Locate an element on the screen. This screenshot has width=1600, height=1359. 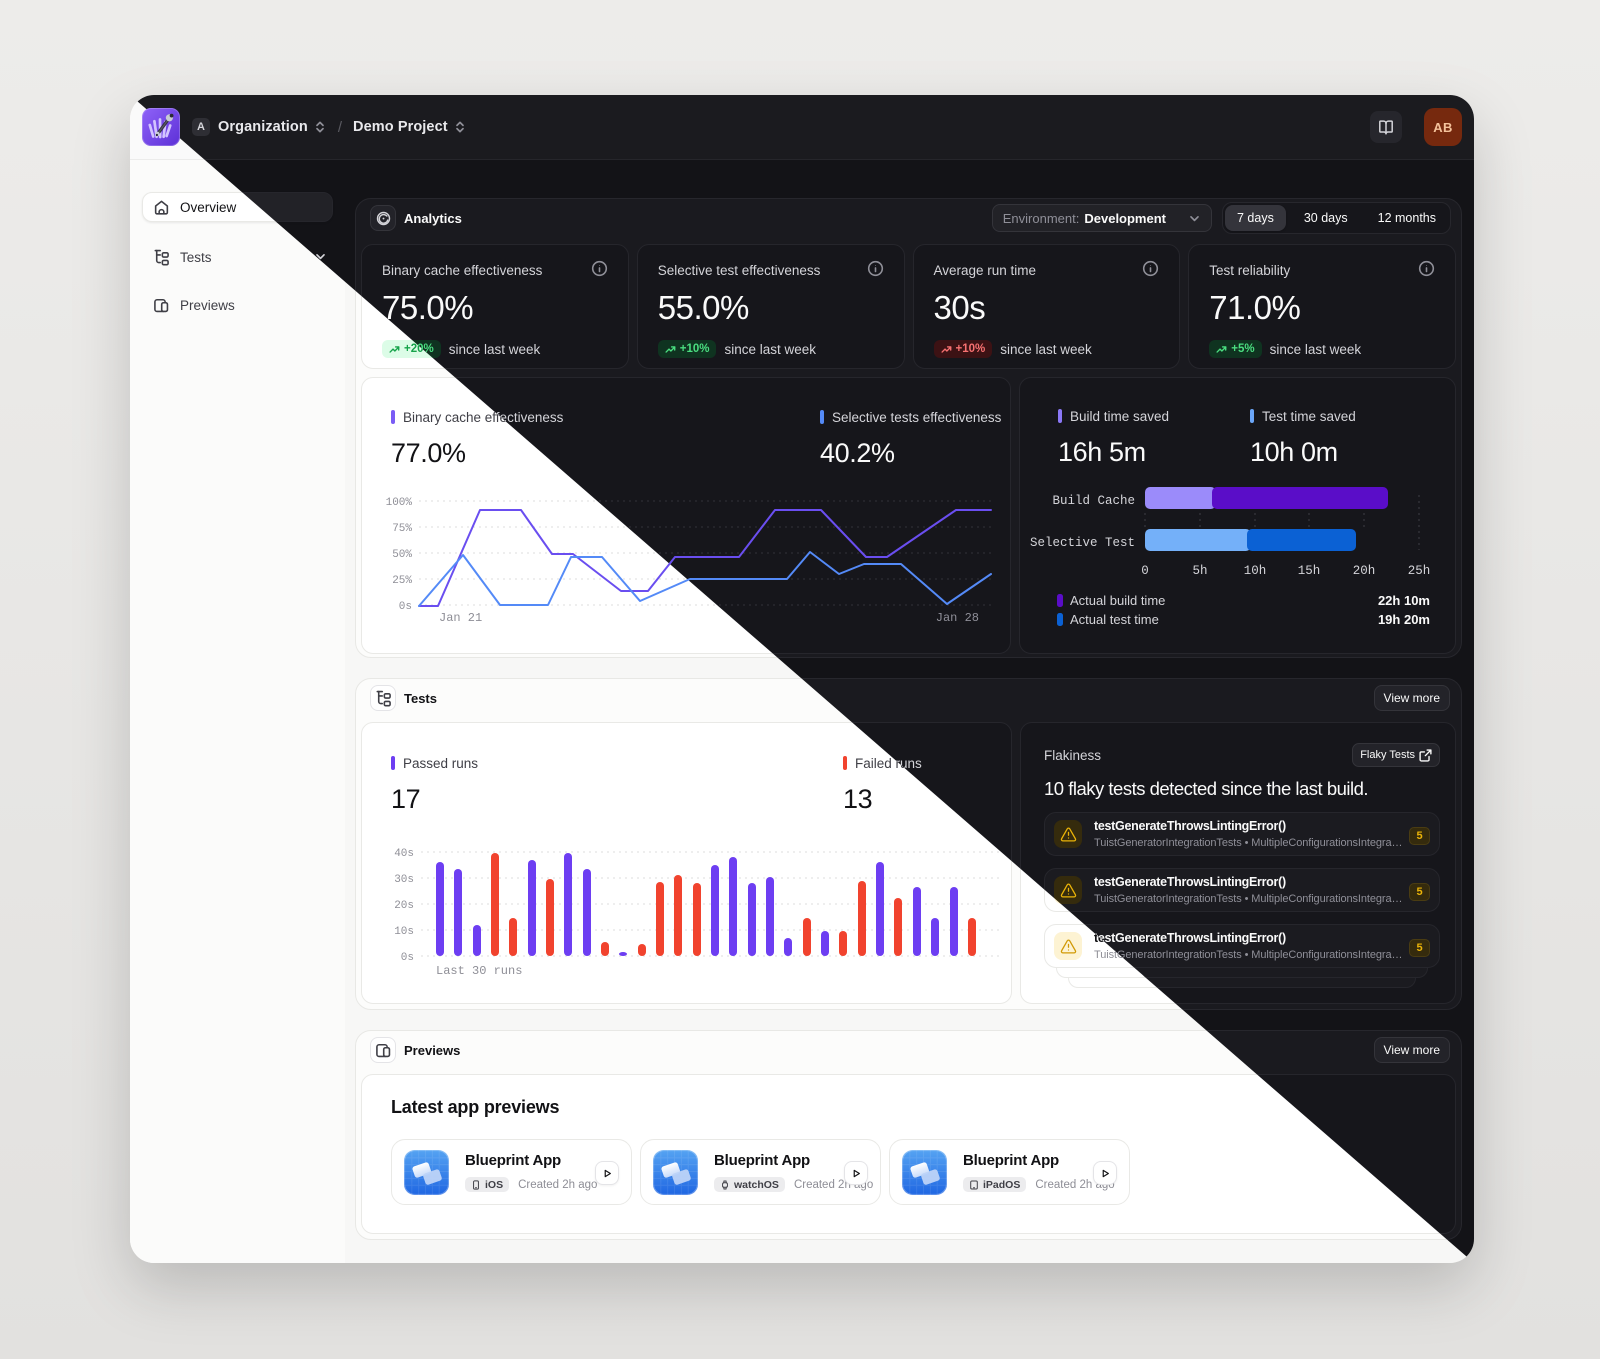
svg-text: 100% is located at coordinates (399, 503).